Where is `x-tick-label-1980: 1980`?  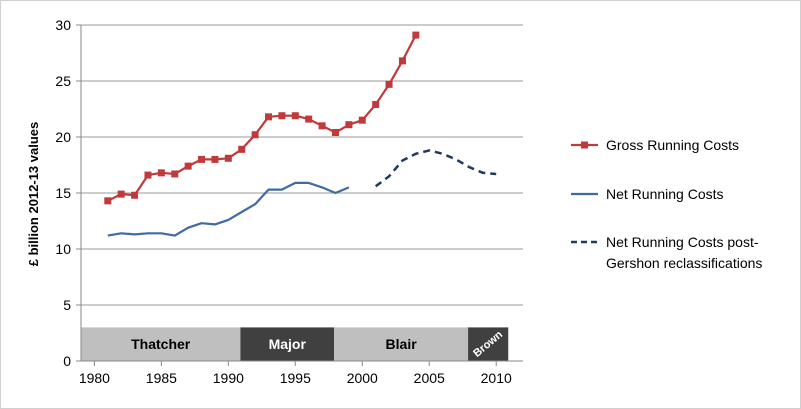
x-tick-label-1980: 1980 is located at coordinates (94, 378).